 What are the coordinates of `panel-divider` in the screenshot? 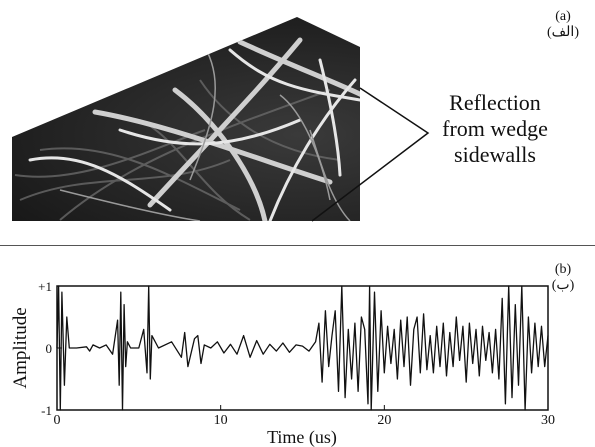 It's located at (297, 245).